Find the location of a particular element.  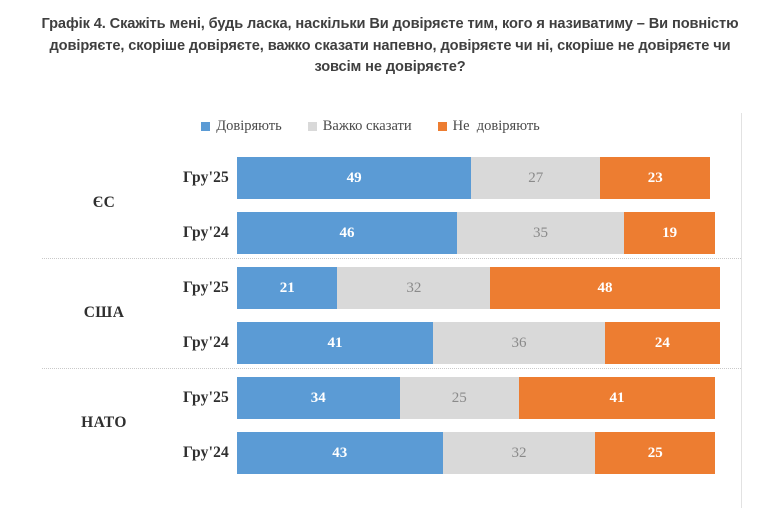

segment-trust: 34 is located at coordinates (318, 398).